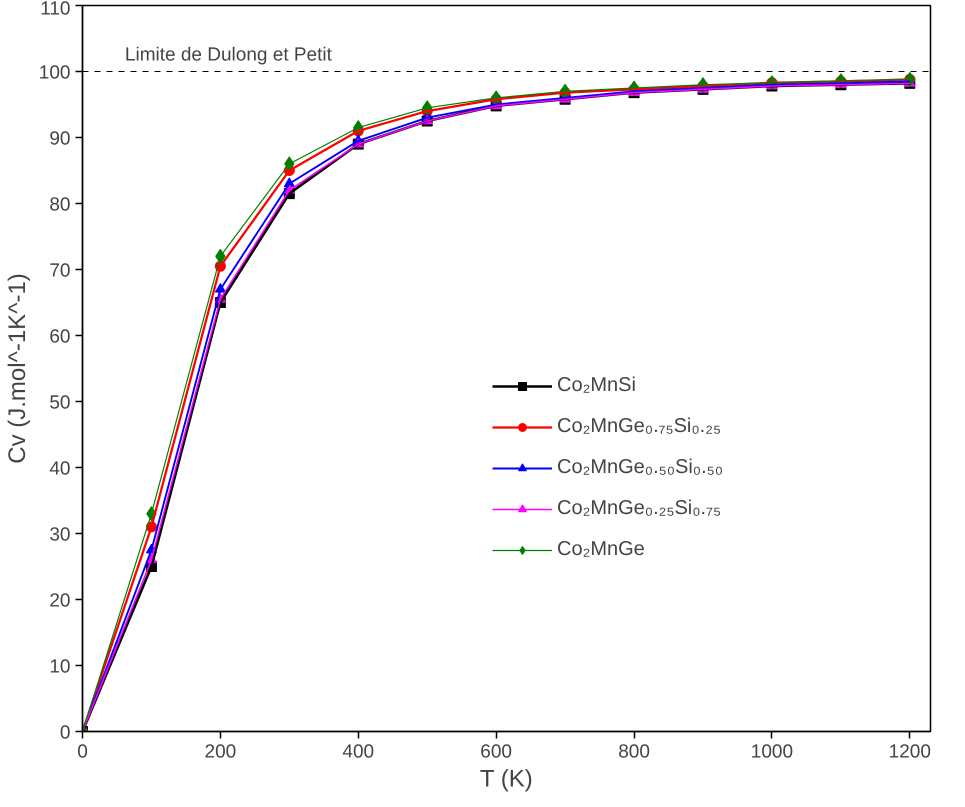  Describe the element at coordinates (634, 752) in the screenshot. I see `x-tick-label: 800` at that location.